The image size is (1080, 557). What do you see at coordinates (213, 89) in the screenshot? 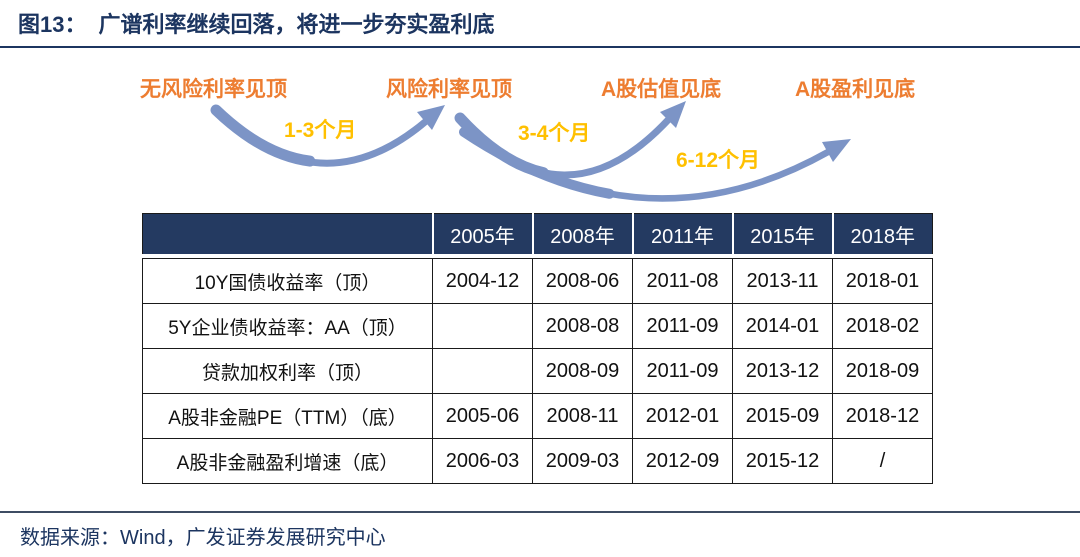
I see `flow-node-riskfree-rate-peak: 无风险利率见顶` at bounding box center [213, 89].